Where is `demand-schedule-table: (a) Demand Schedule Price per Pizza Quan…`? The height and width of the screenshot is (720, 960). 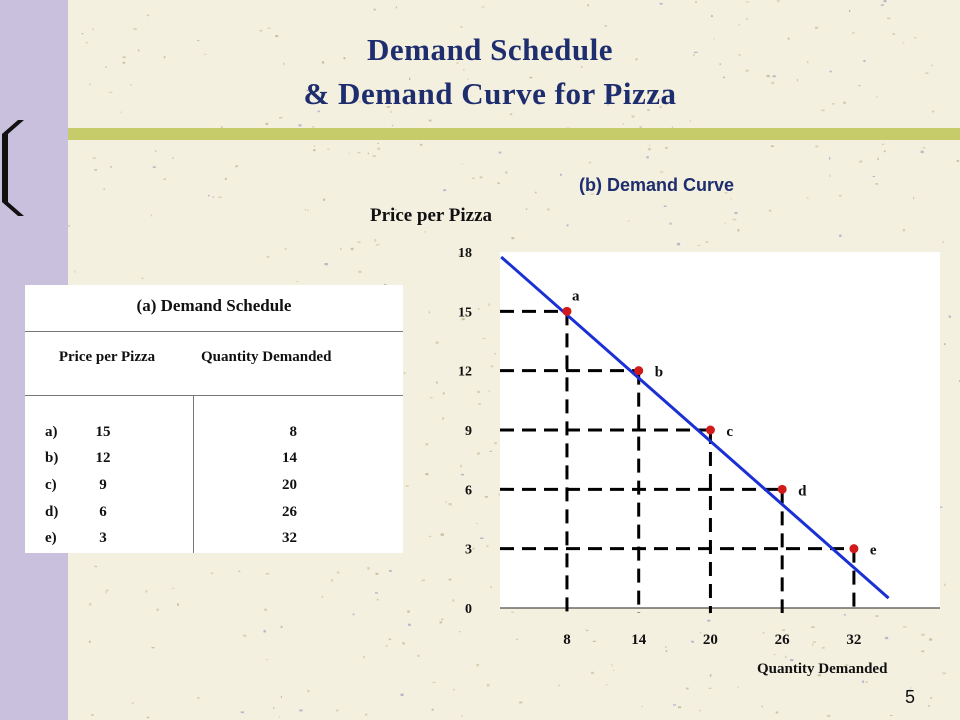 demand-schedule-table: (a) Demand Schedule Price per Pizza Quan… is located at coordinates (214, 419).